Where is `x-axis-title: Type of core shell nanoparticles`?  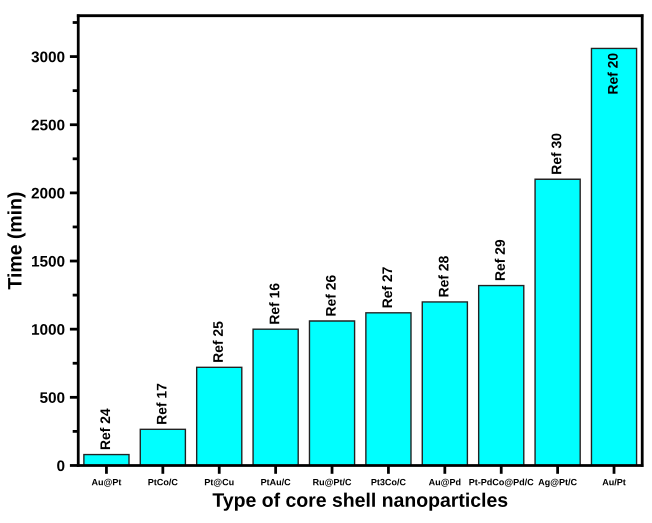 x-axis-title: Type of core shell nanoparticles is located at coordinates (360, 501).